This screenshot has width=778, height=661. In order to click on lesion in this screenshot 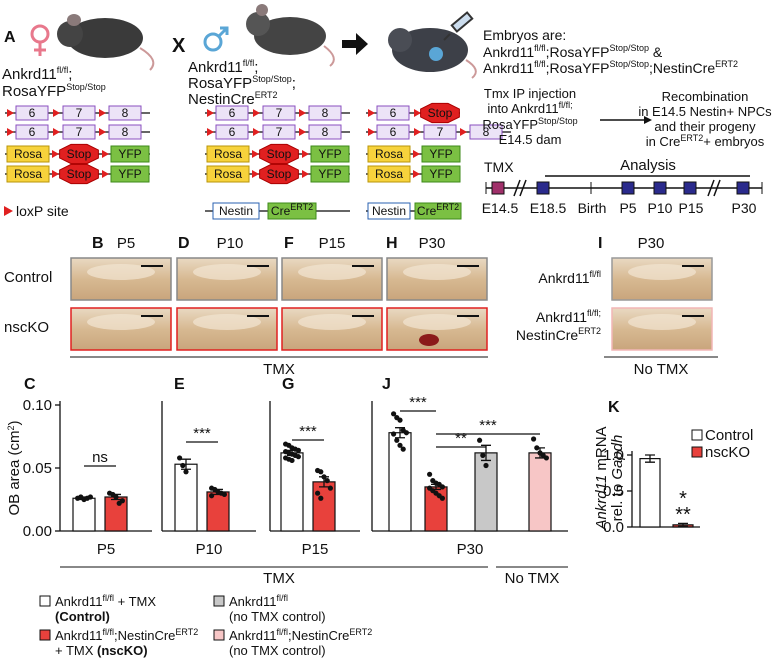, I will do `click(429, 340)`.